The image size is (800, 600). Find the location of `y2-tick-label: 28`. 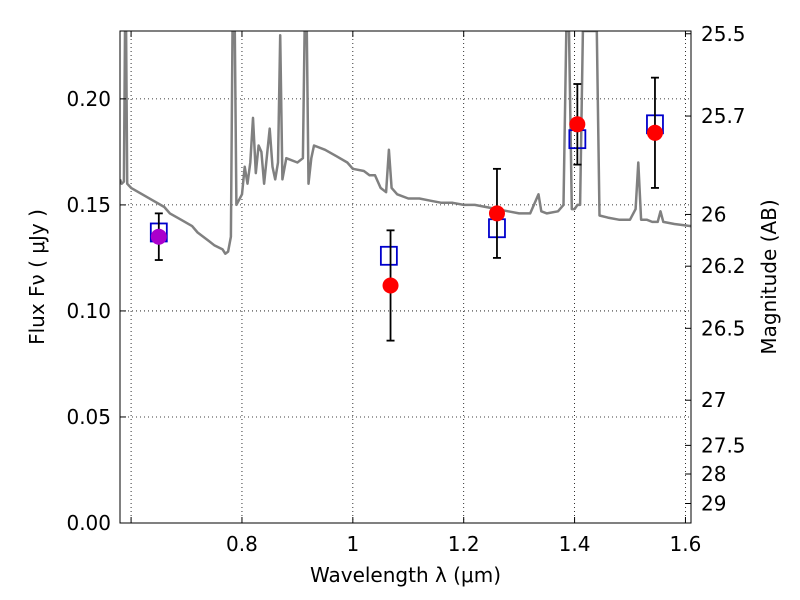

y2-tick-label: 28 is located at coordinates (713, 474).